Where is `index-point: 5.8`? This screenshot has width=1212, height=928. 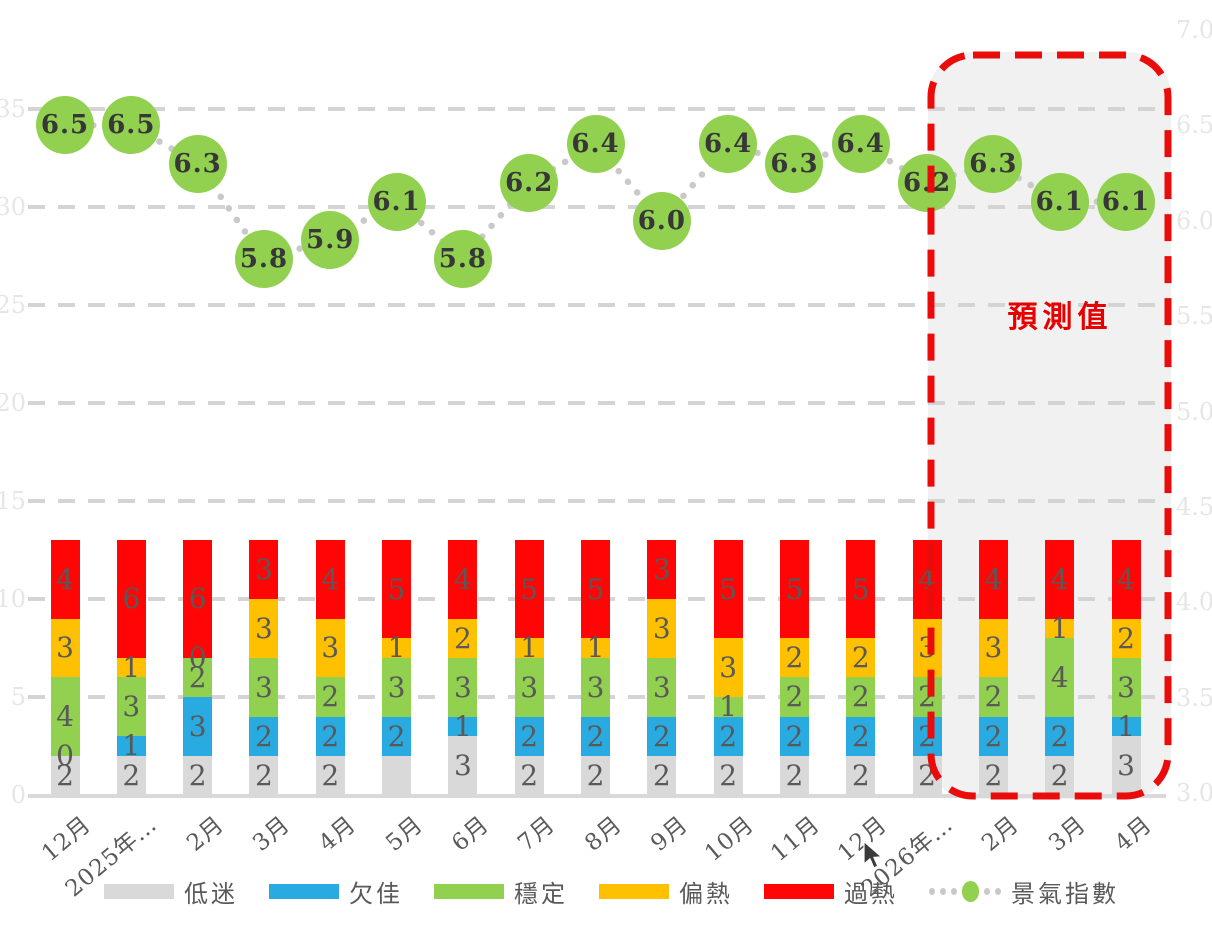 index-point: 5.8 is located at coordinates (462, 258).